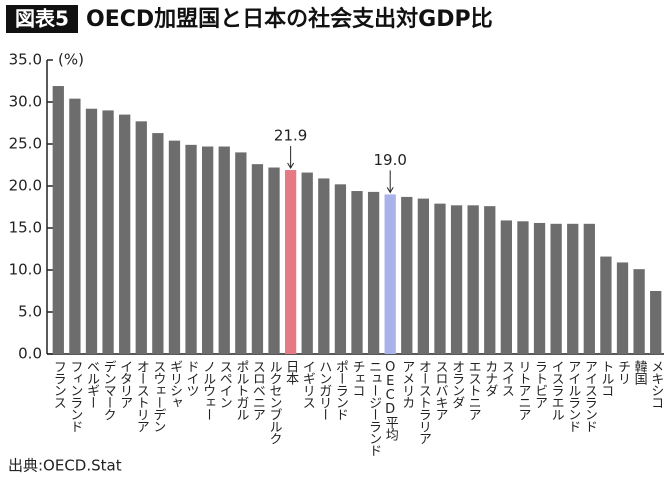 This screenshot has width=670, height=484. What do you see at coordinates (389, 160) in the screenshot?
I see `value-label: 19.0` at bounding box center [389, 160].